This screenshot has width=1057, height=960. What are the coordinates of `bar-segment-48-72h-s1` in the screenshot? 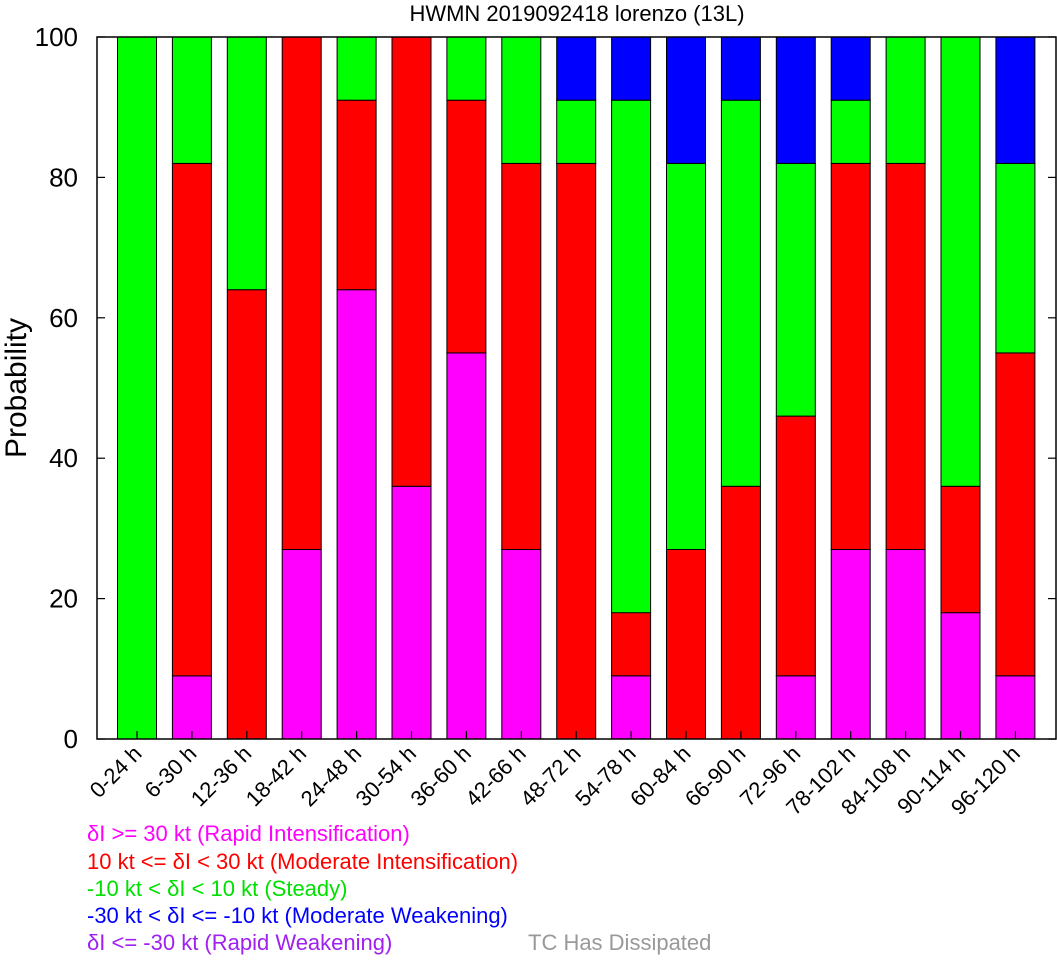 It's located at (576, 451).